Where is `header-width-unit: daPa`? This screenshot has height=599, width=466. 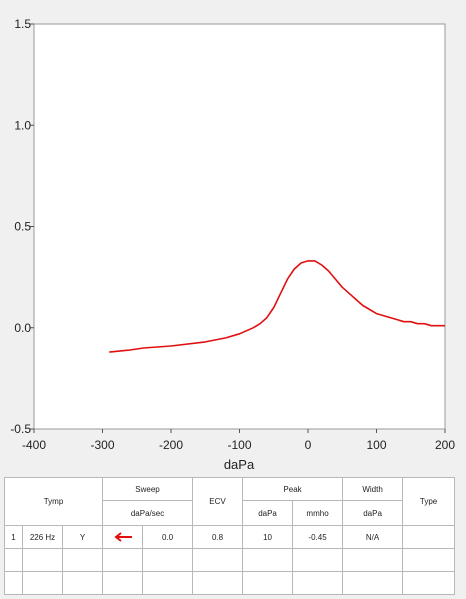
header-width-unit: daPa is located at coordinates (373, 513).